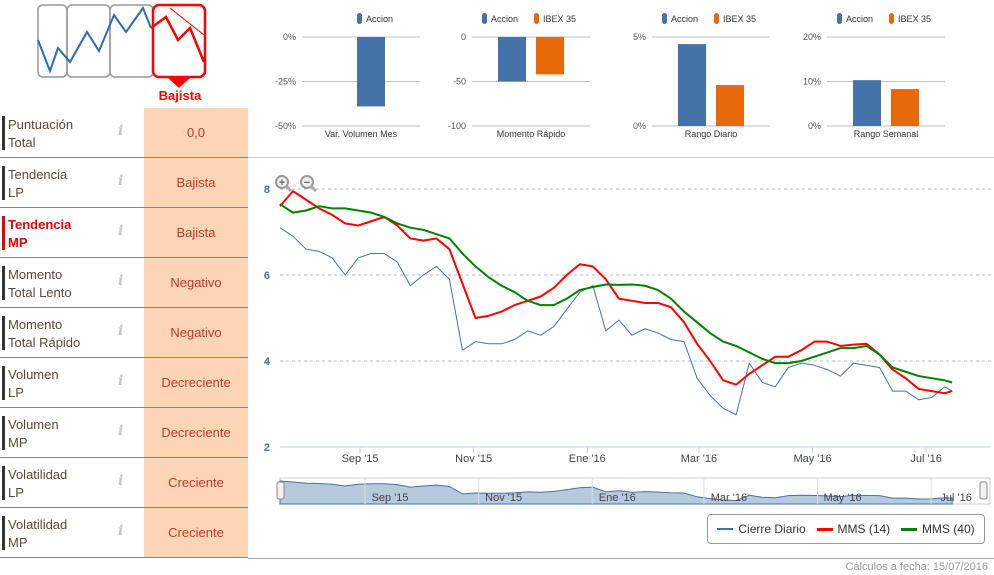 The height and width of the screenshot is (575, 994). I want to click on legend-cierre: Cierre Diario, so click(761, 529).